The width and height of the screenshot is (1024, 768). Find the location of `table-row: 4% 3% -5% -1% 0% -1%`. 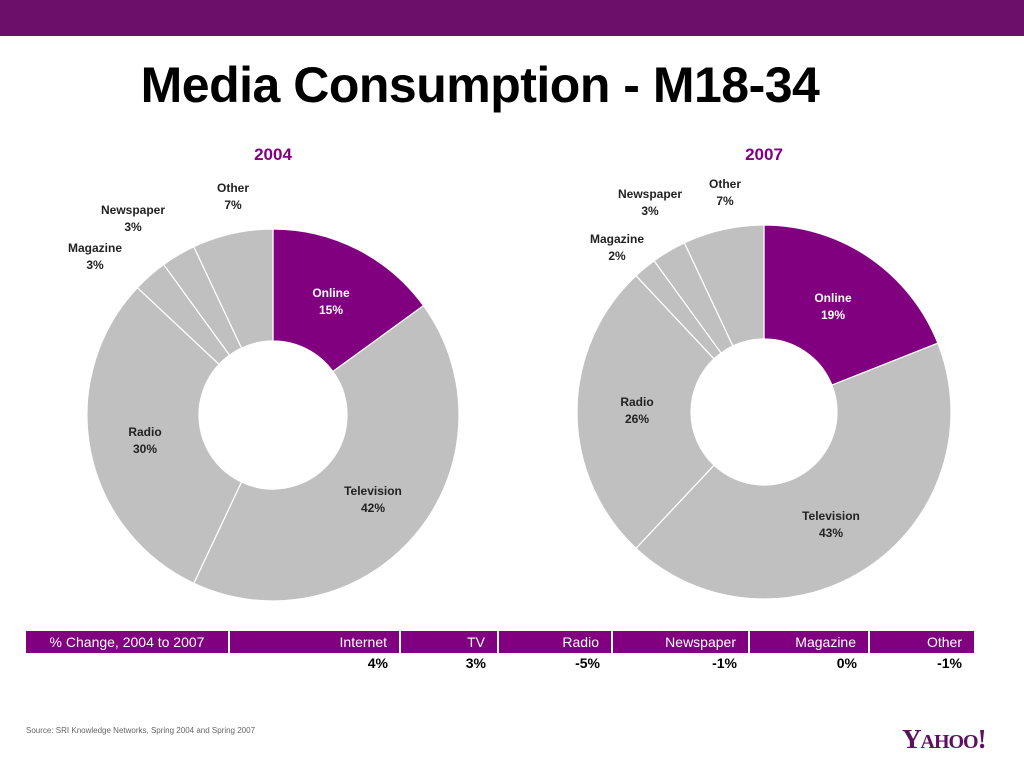

table-row: 4% 3% -5% -1% 0% -1% is located at coordinates (500, 663).